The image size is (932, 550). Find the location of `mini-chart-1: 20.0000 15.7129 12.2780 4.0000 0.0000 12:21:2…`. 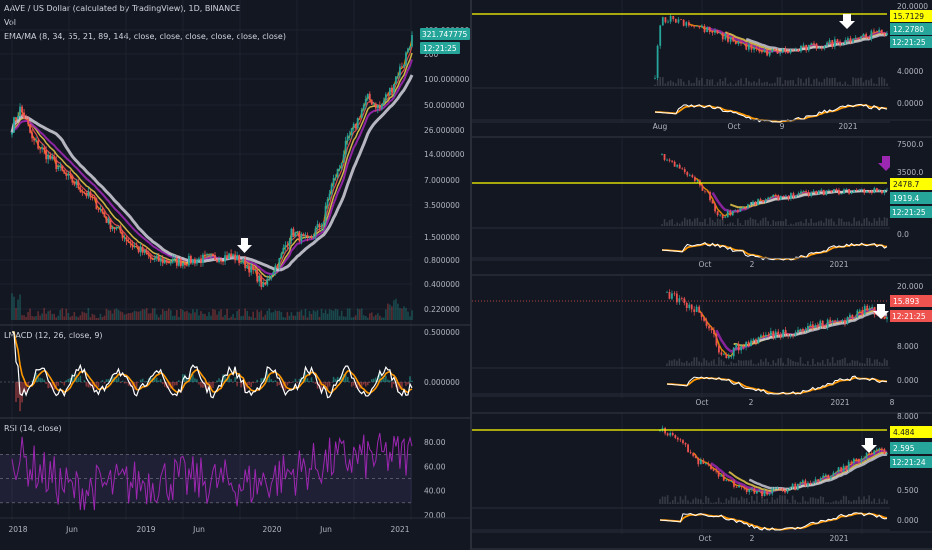

mini-chart-1: 20.0000 15.7129 12.2780 4.0000 0.0000 12:21:2… is located at coordinates (702, 69).